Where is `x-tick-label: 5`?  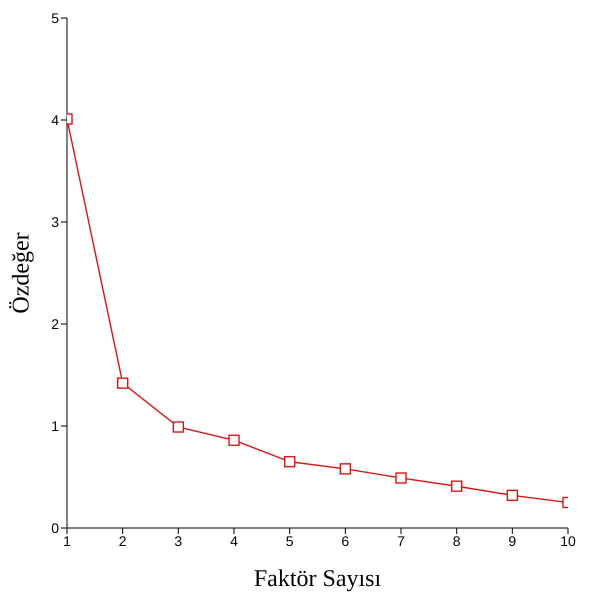 x-tick-label: 5 is located at coordinates (290, 540).